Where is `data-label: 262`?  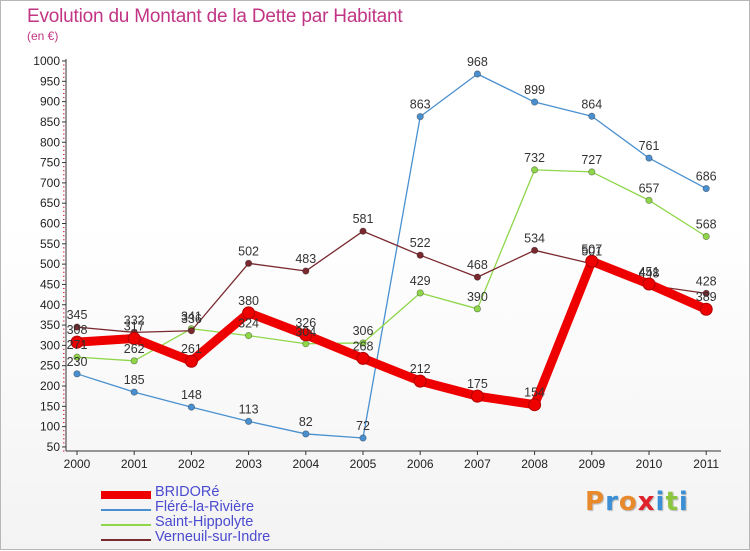 data-label: 262 is located at coordinates (134, 349).